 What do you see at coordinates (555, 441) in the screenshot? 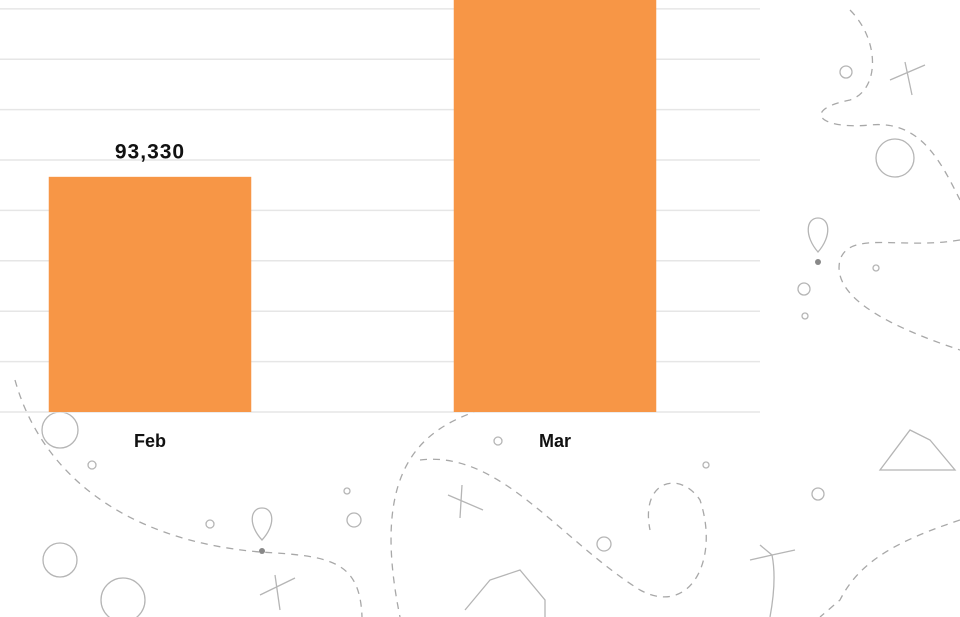
I see `x-tick-label: Mar` at bounding box center [555, 441].